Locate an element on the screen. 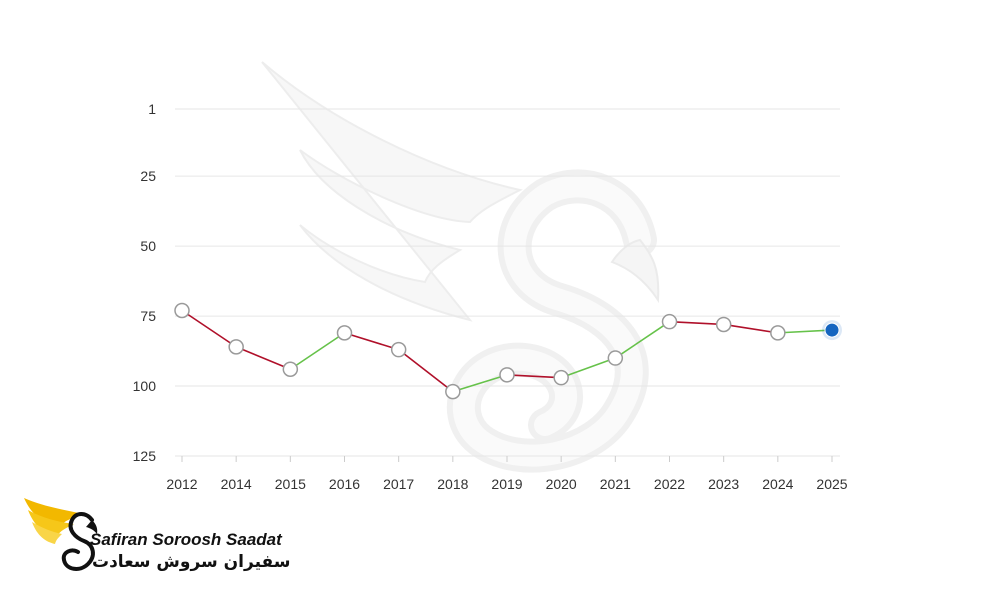  x-tick-label: 2024 is located at coordinates (777, 484).